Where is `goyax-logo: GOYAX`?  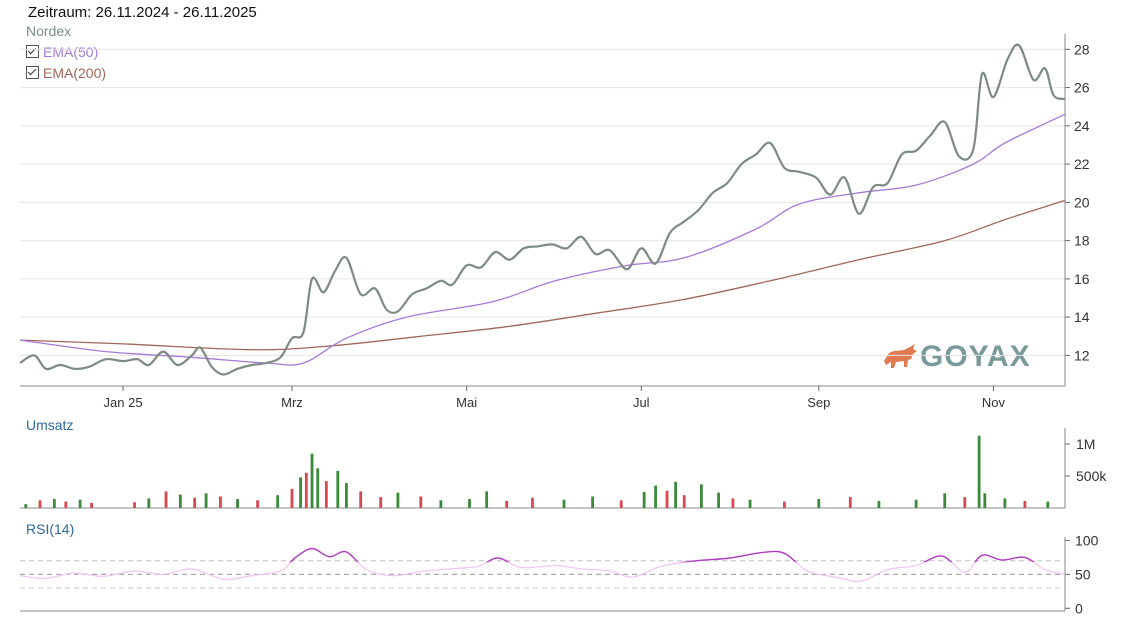
goyax-logo: GOYAX is located at coordinates (955, 357).